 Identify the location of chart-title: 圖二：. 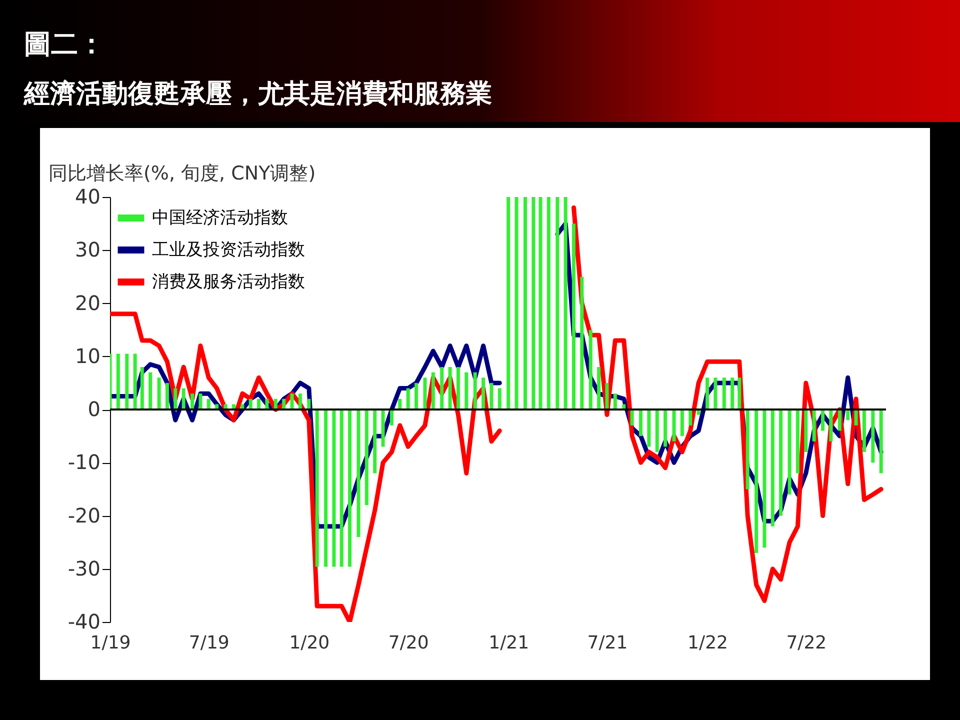
(64, 45).